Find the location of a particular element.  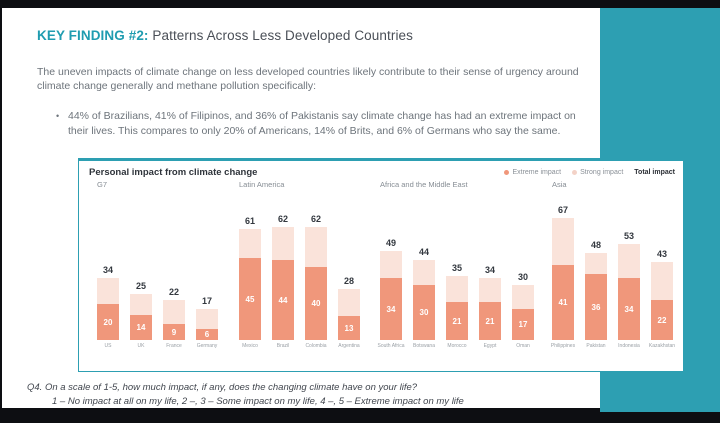

bar-extreme-value: 6 is located at coordinates (207, 334).